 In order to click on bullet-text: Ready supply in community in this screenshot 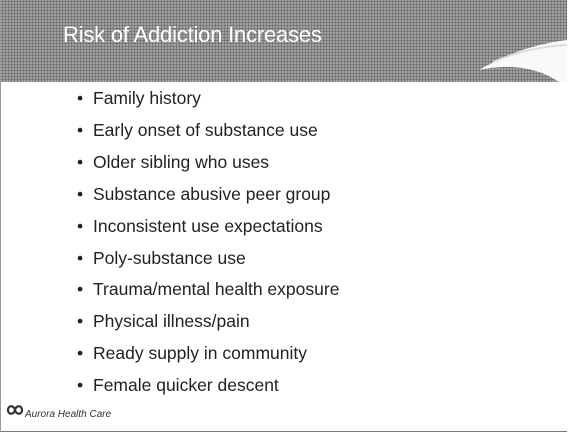, I will do `click(200, 353)`.